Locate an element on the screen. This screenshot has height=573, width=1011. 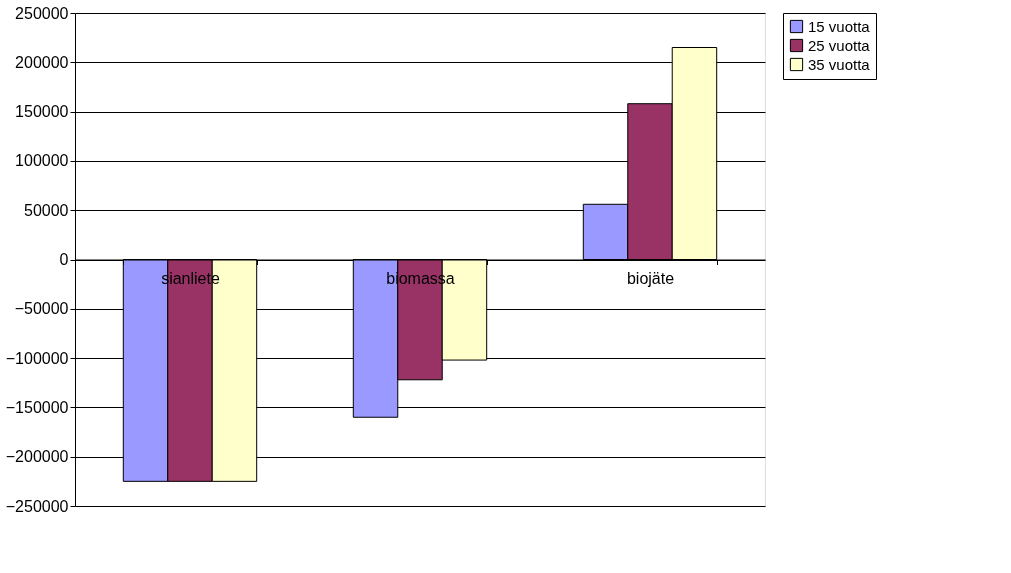
y-tick-label: 250000 is located at coordinates (42, 13).